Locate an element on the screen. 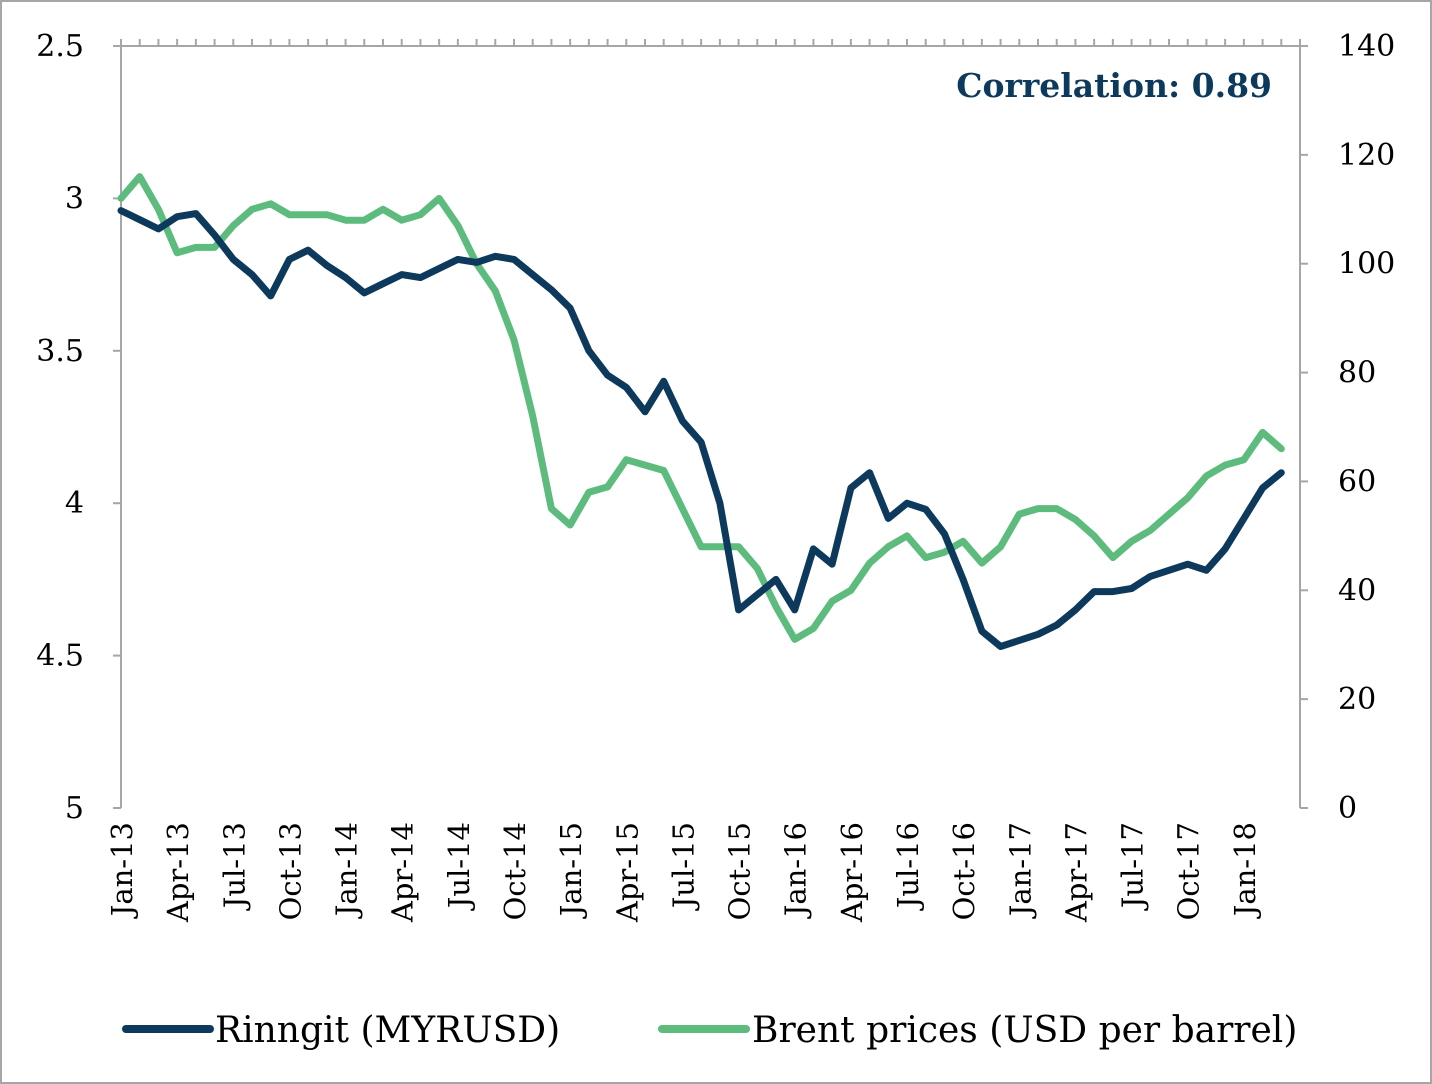 Image resolution: width=1432 pixels, height=1084 pixels. x-tick-label: Apr-15 is located at coordinates (627, 872).